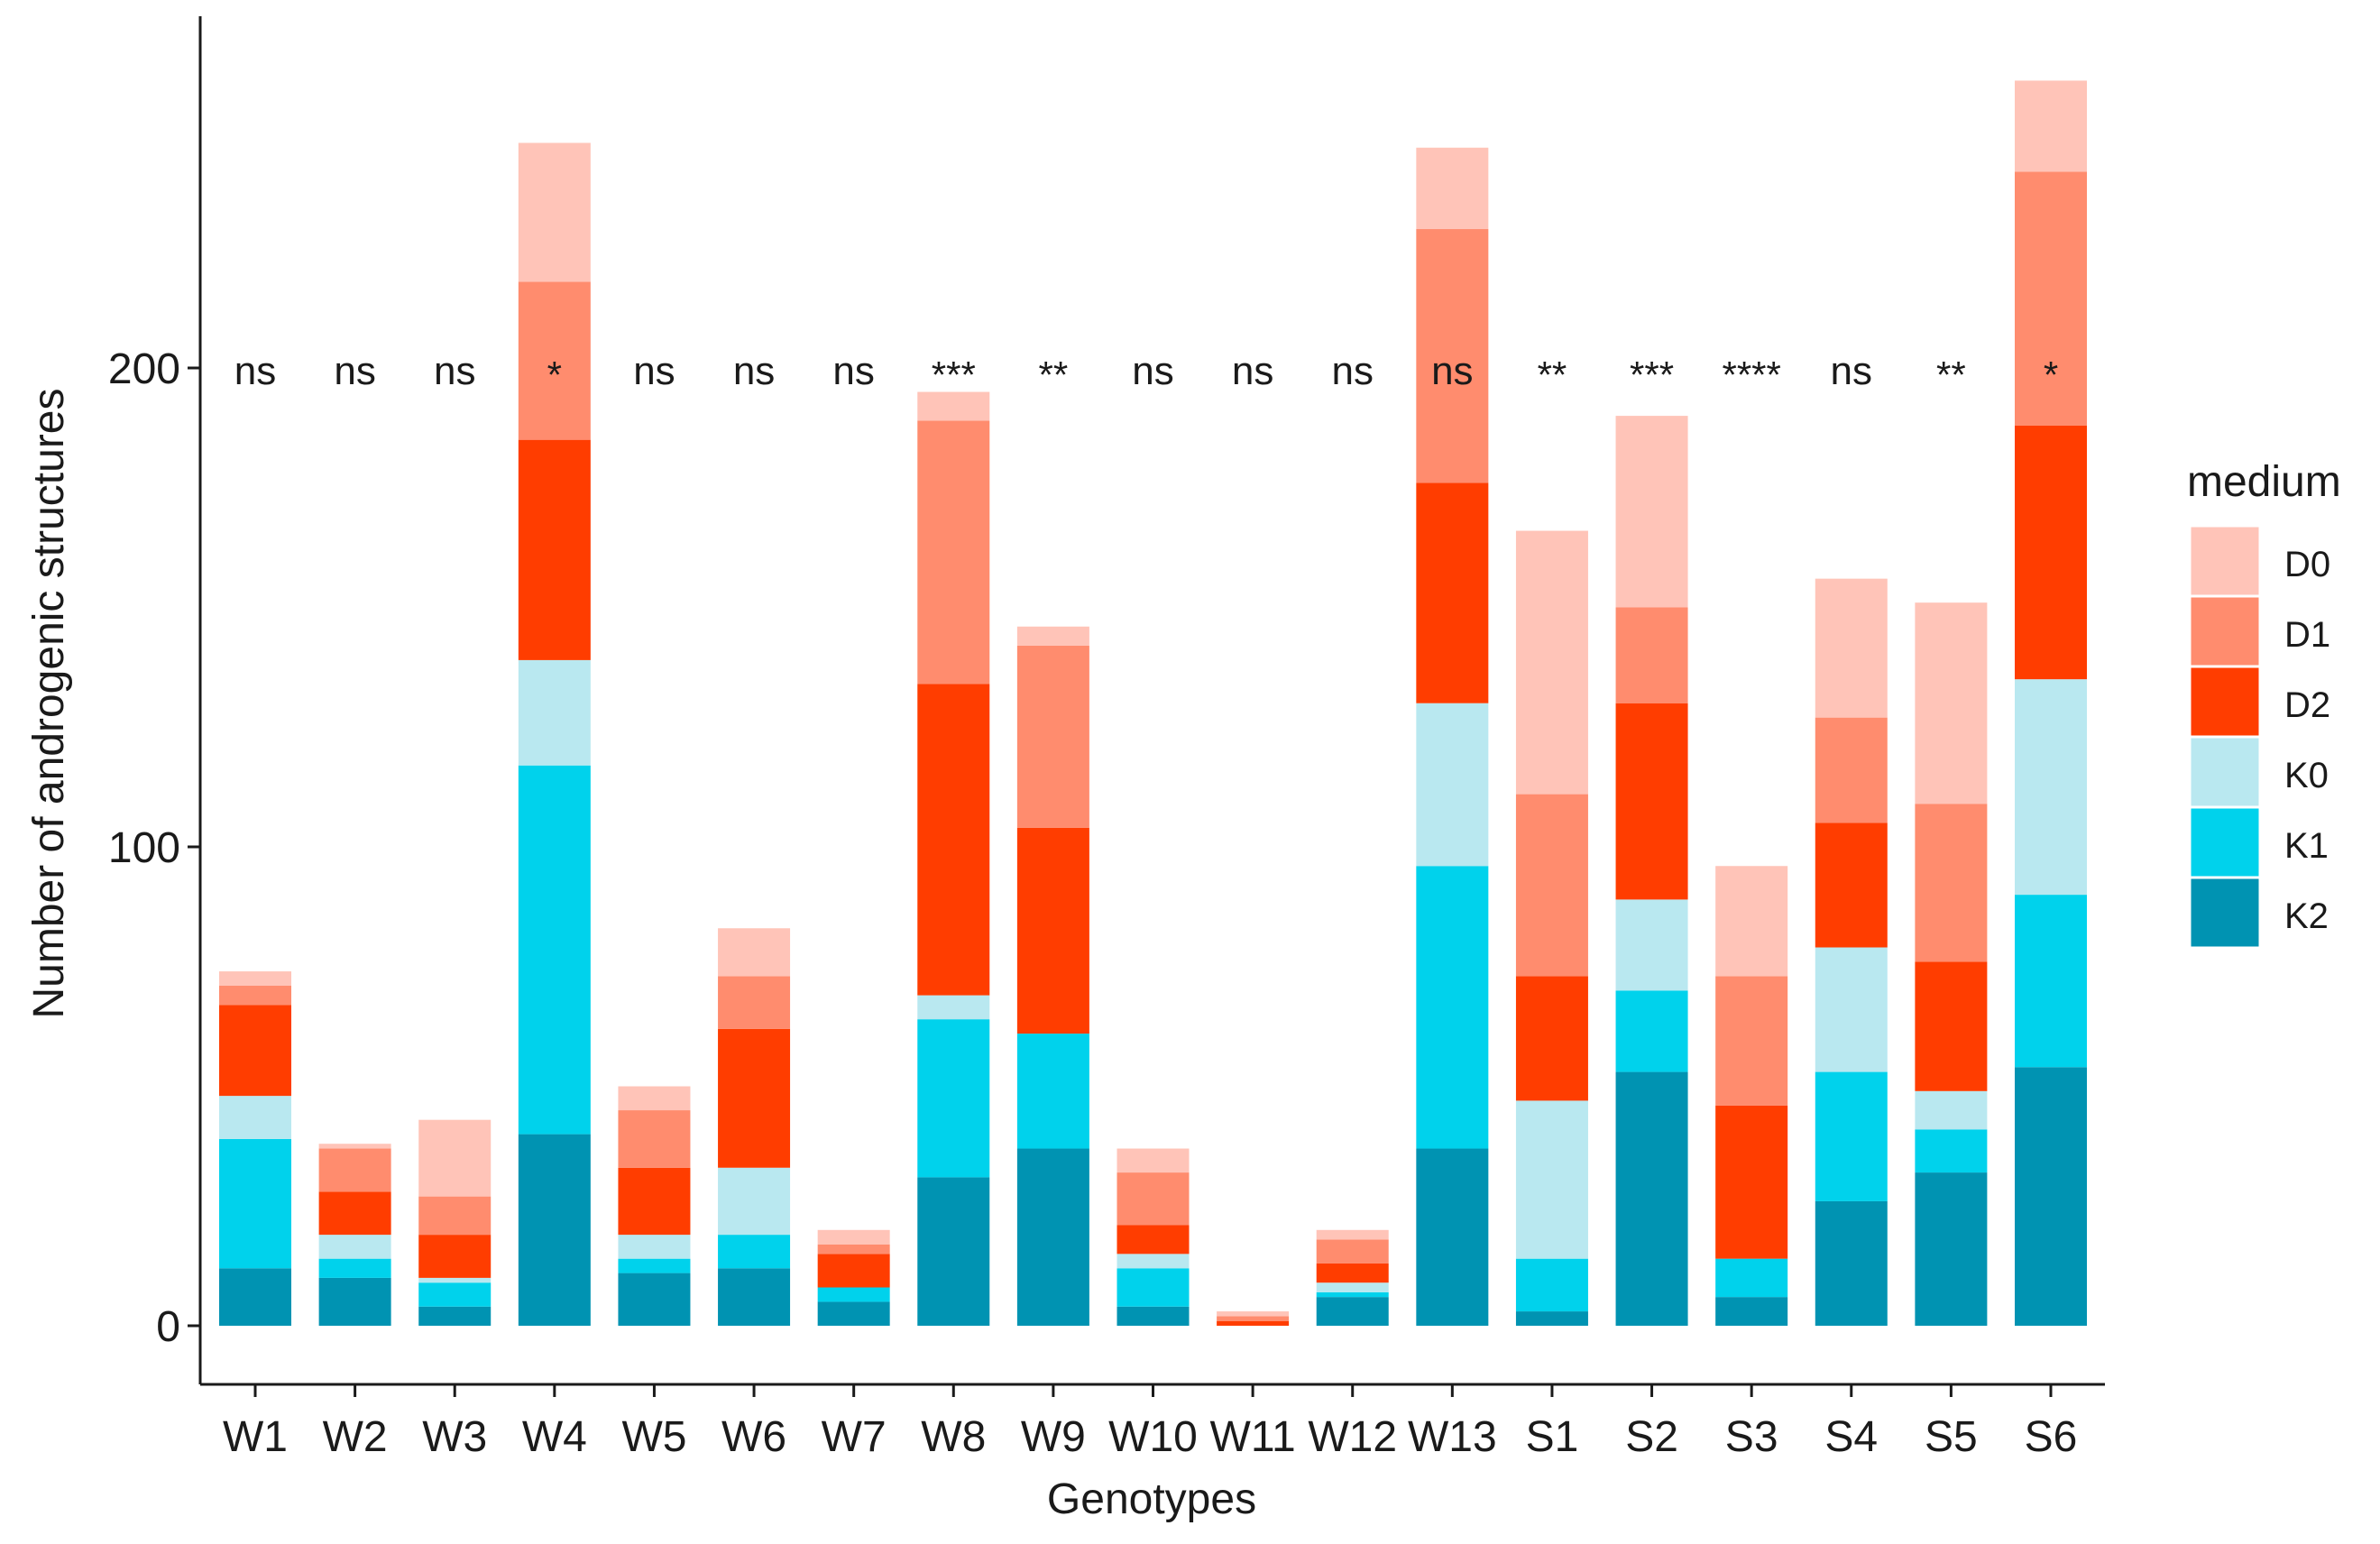 The image size is (2380, 1544). Describe the element at coordinates (1153, 1160) in the screenshot. I see `bar-w10-d0` at that location.